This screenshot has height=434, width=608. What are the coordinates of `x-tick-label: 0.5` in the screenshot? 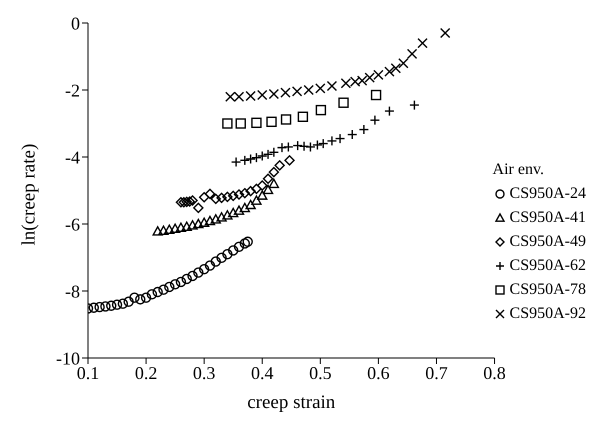 It's located at (320, 372).